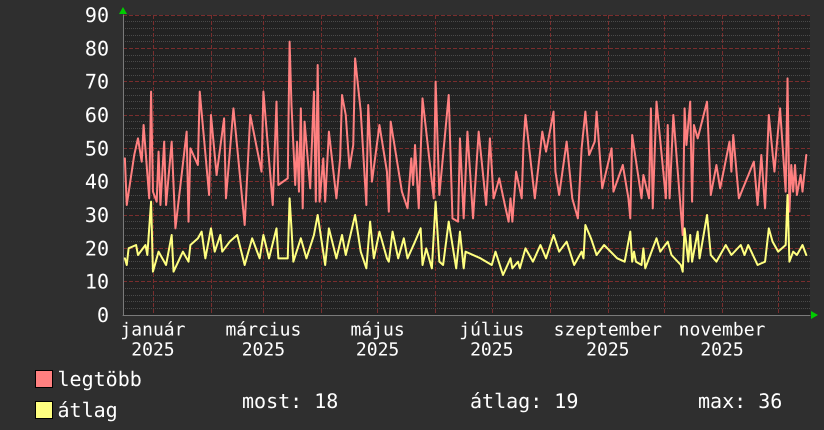 Image resolution: width=824 pixels, height=430 pixels. I want to click on y-tick-label: 80, so click(96, 48).